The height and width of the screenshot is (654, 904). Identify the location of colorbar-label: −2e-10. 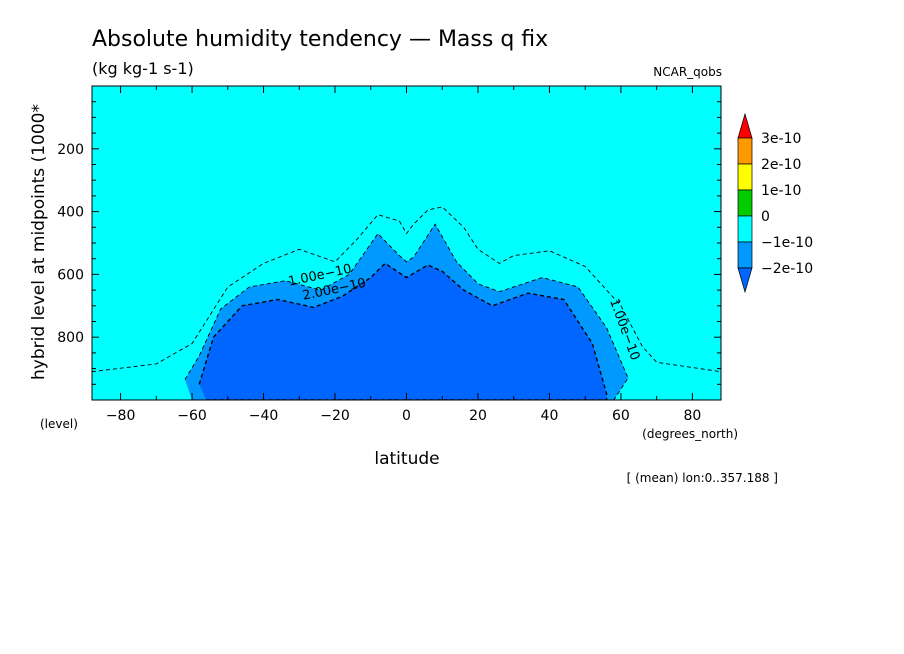
(787, 269).